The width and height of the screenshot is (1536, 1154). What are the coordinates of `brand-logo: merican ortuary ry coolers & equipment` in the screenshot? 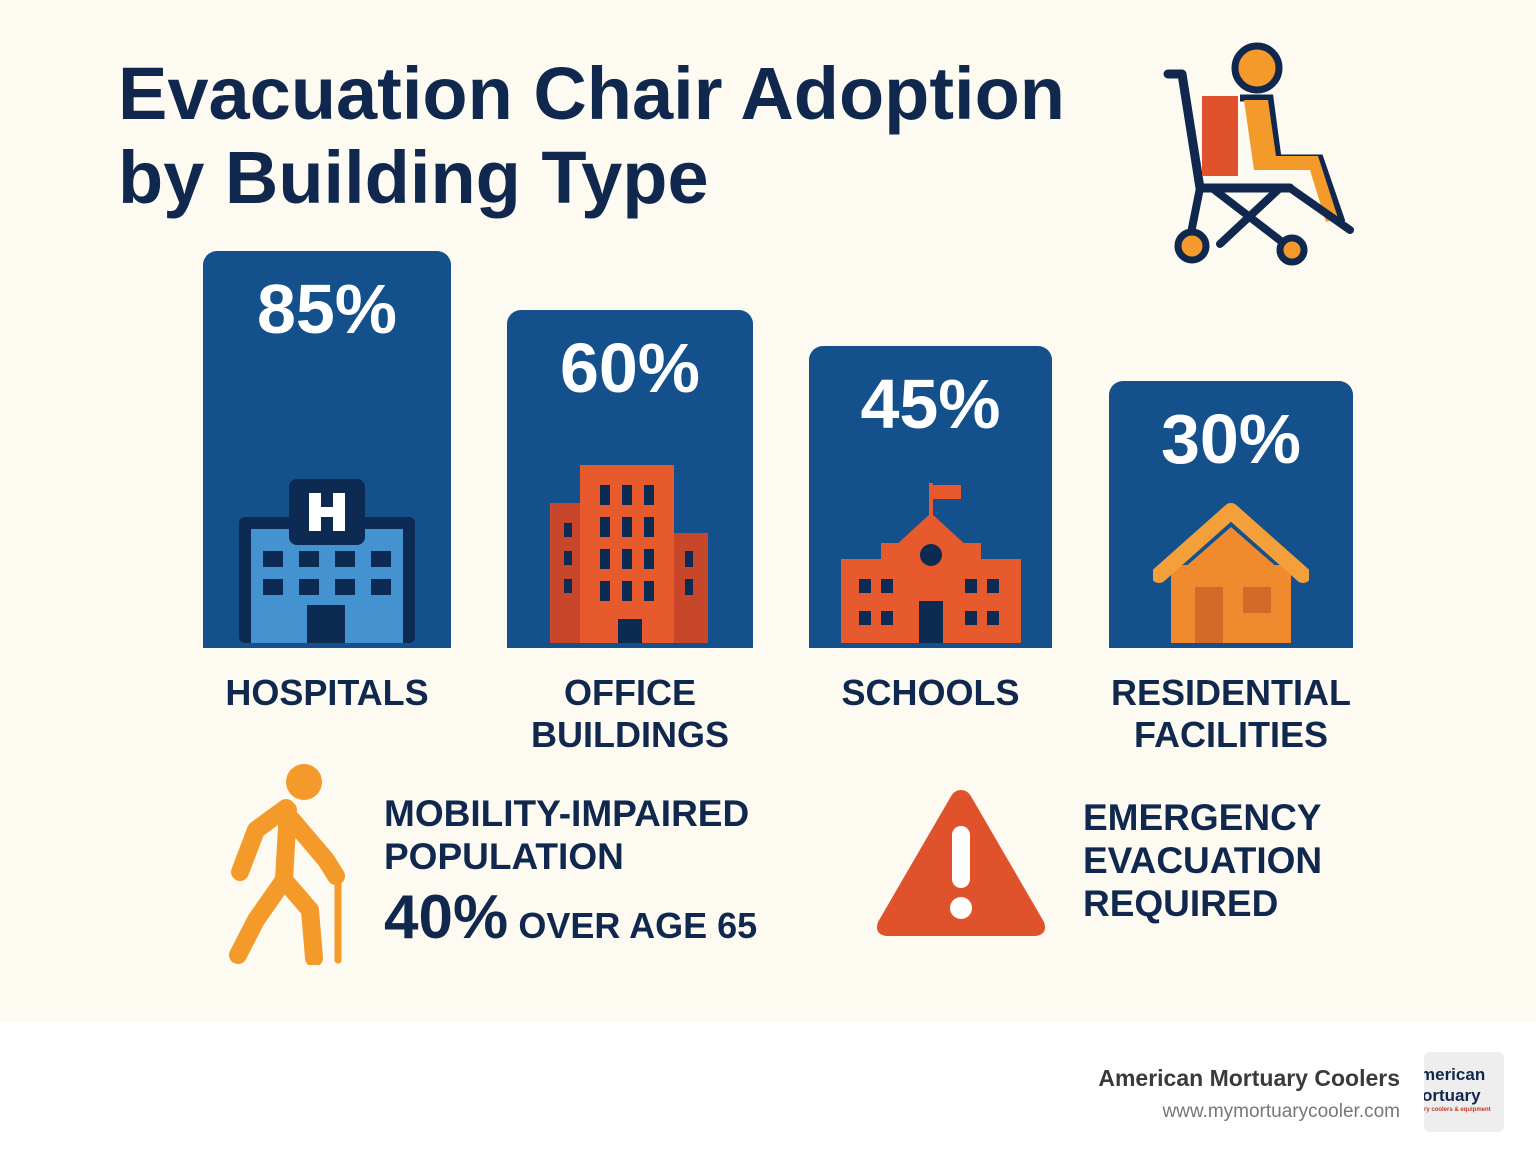 It's located at (1464, 1092).